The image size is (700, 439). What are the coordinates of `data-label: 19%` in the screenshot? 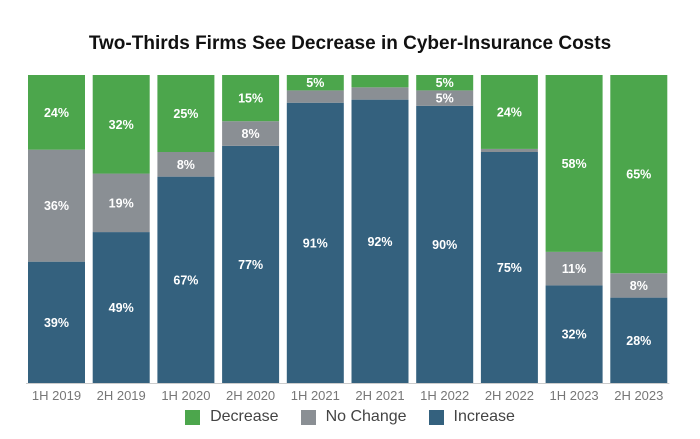 It's located at (121, 203).